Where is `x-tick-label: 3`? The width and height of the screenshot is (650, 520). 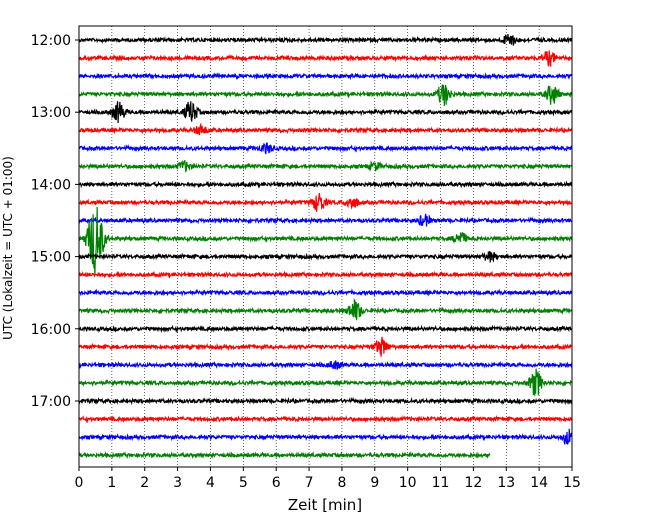
x-tick-label: 3 is located at coordinates (177, 483).